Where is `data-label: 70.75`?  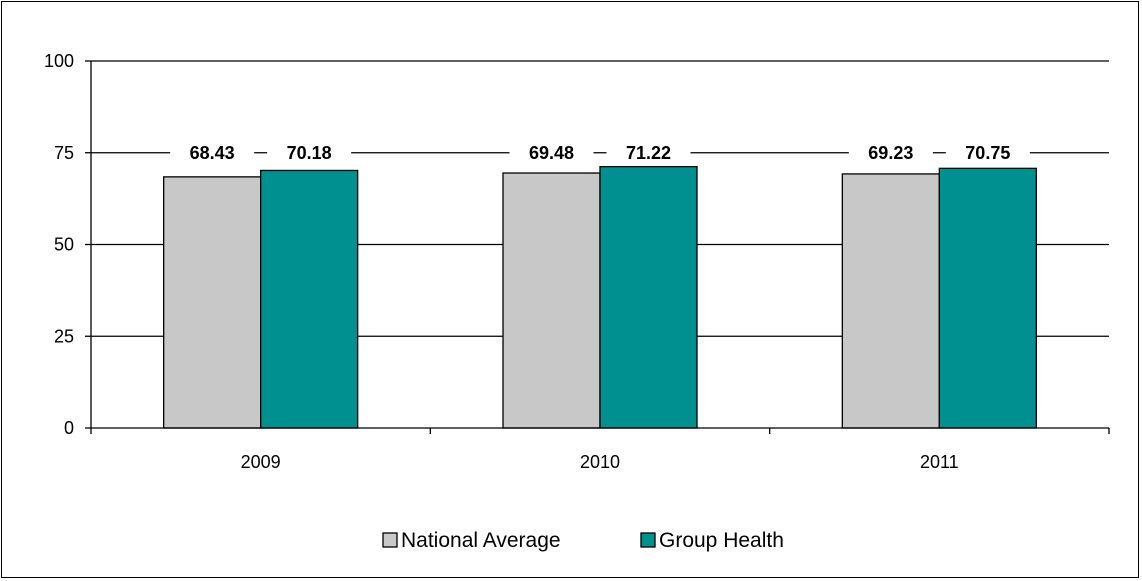 data-label: 70.75 is located at coordinates (987, 153).